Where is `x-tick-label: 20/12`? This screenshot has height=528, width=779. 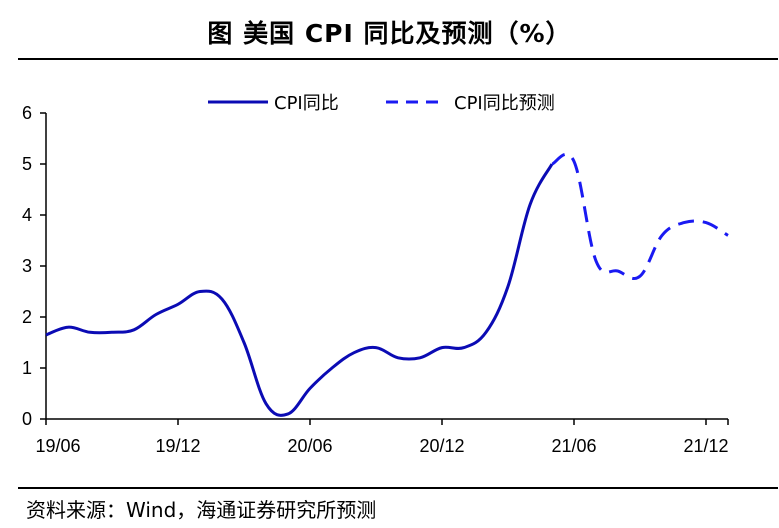
x-tick-label: 20/12 is located at coordinates (441, 446).